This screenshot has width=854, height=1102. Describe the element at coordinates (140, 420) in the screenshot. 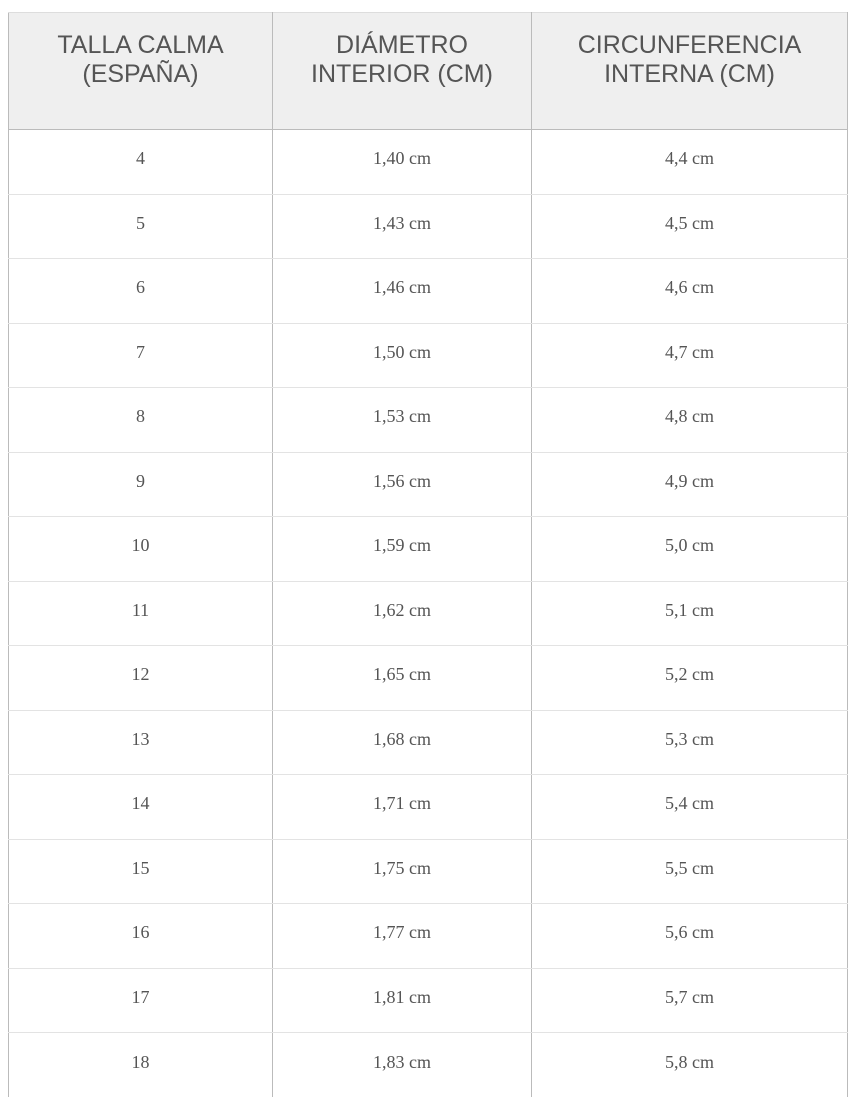

I see `table-cell: 8` at that location.